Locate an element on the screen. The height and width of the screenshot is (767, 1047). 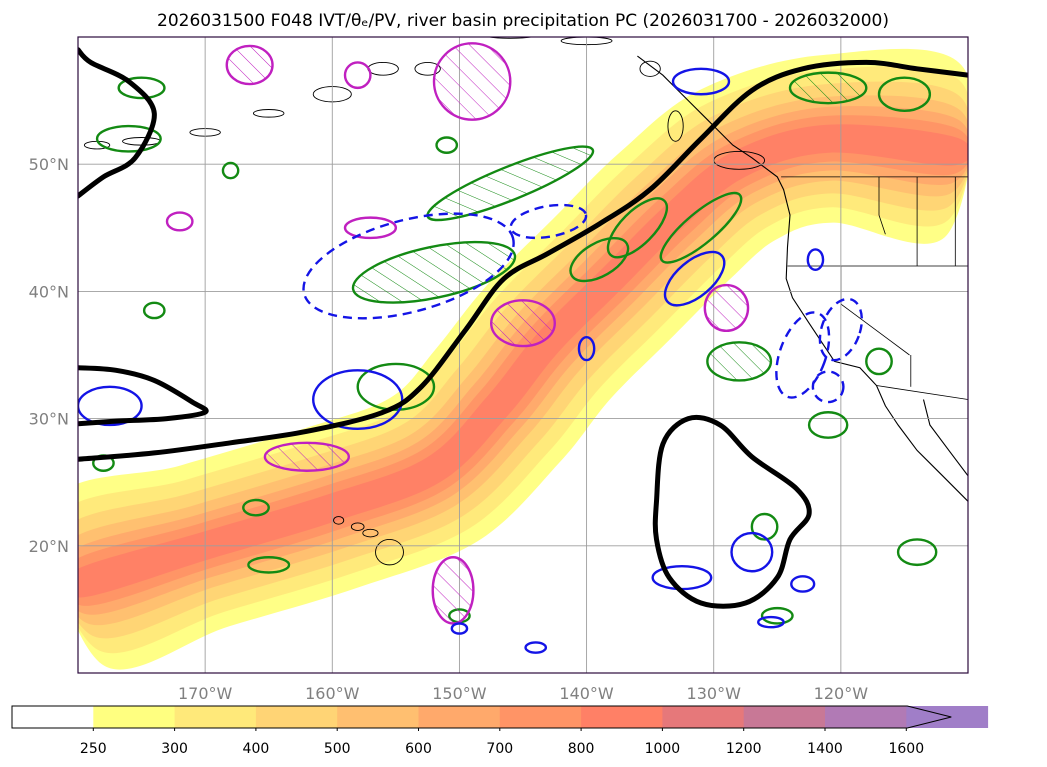
x-axis-ticks: 170°W 160°W 150°W 140°W 130°W 120°W is located at coordinates (523, 693).